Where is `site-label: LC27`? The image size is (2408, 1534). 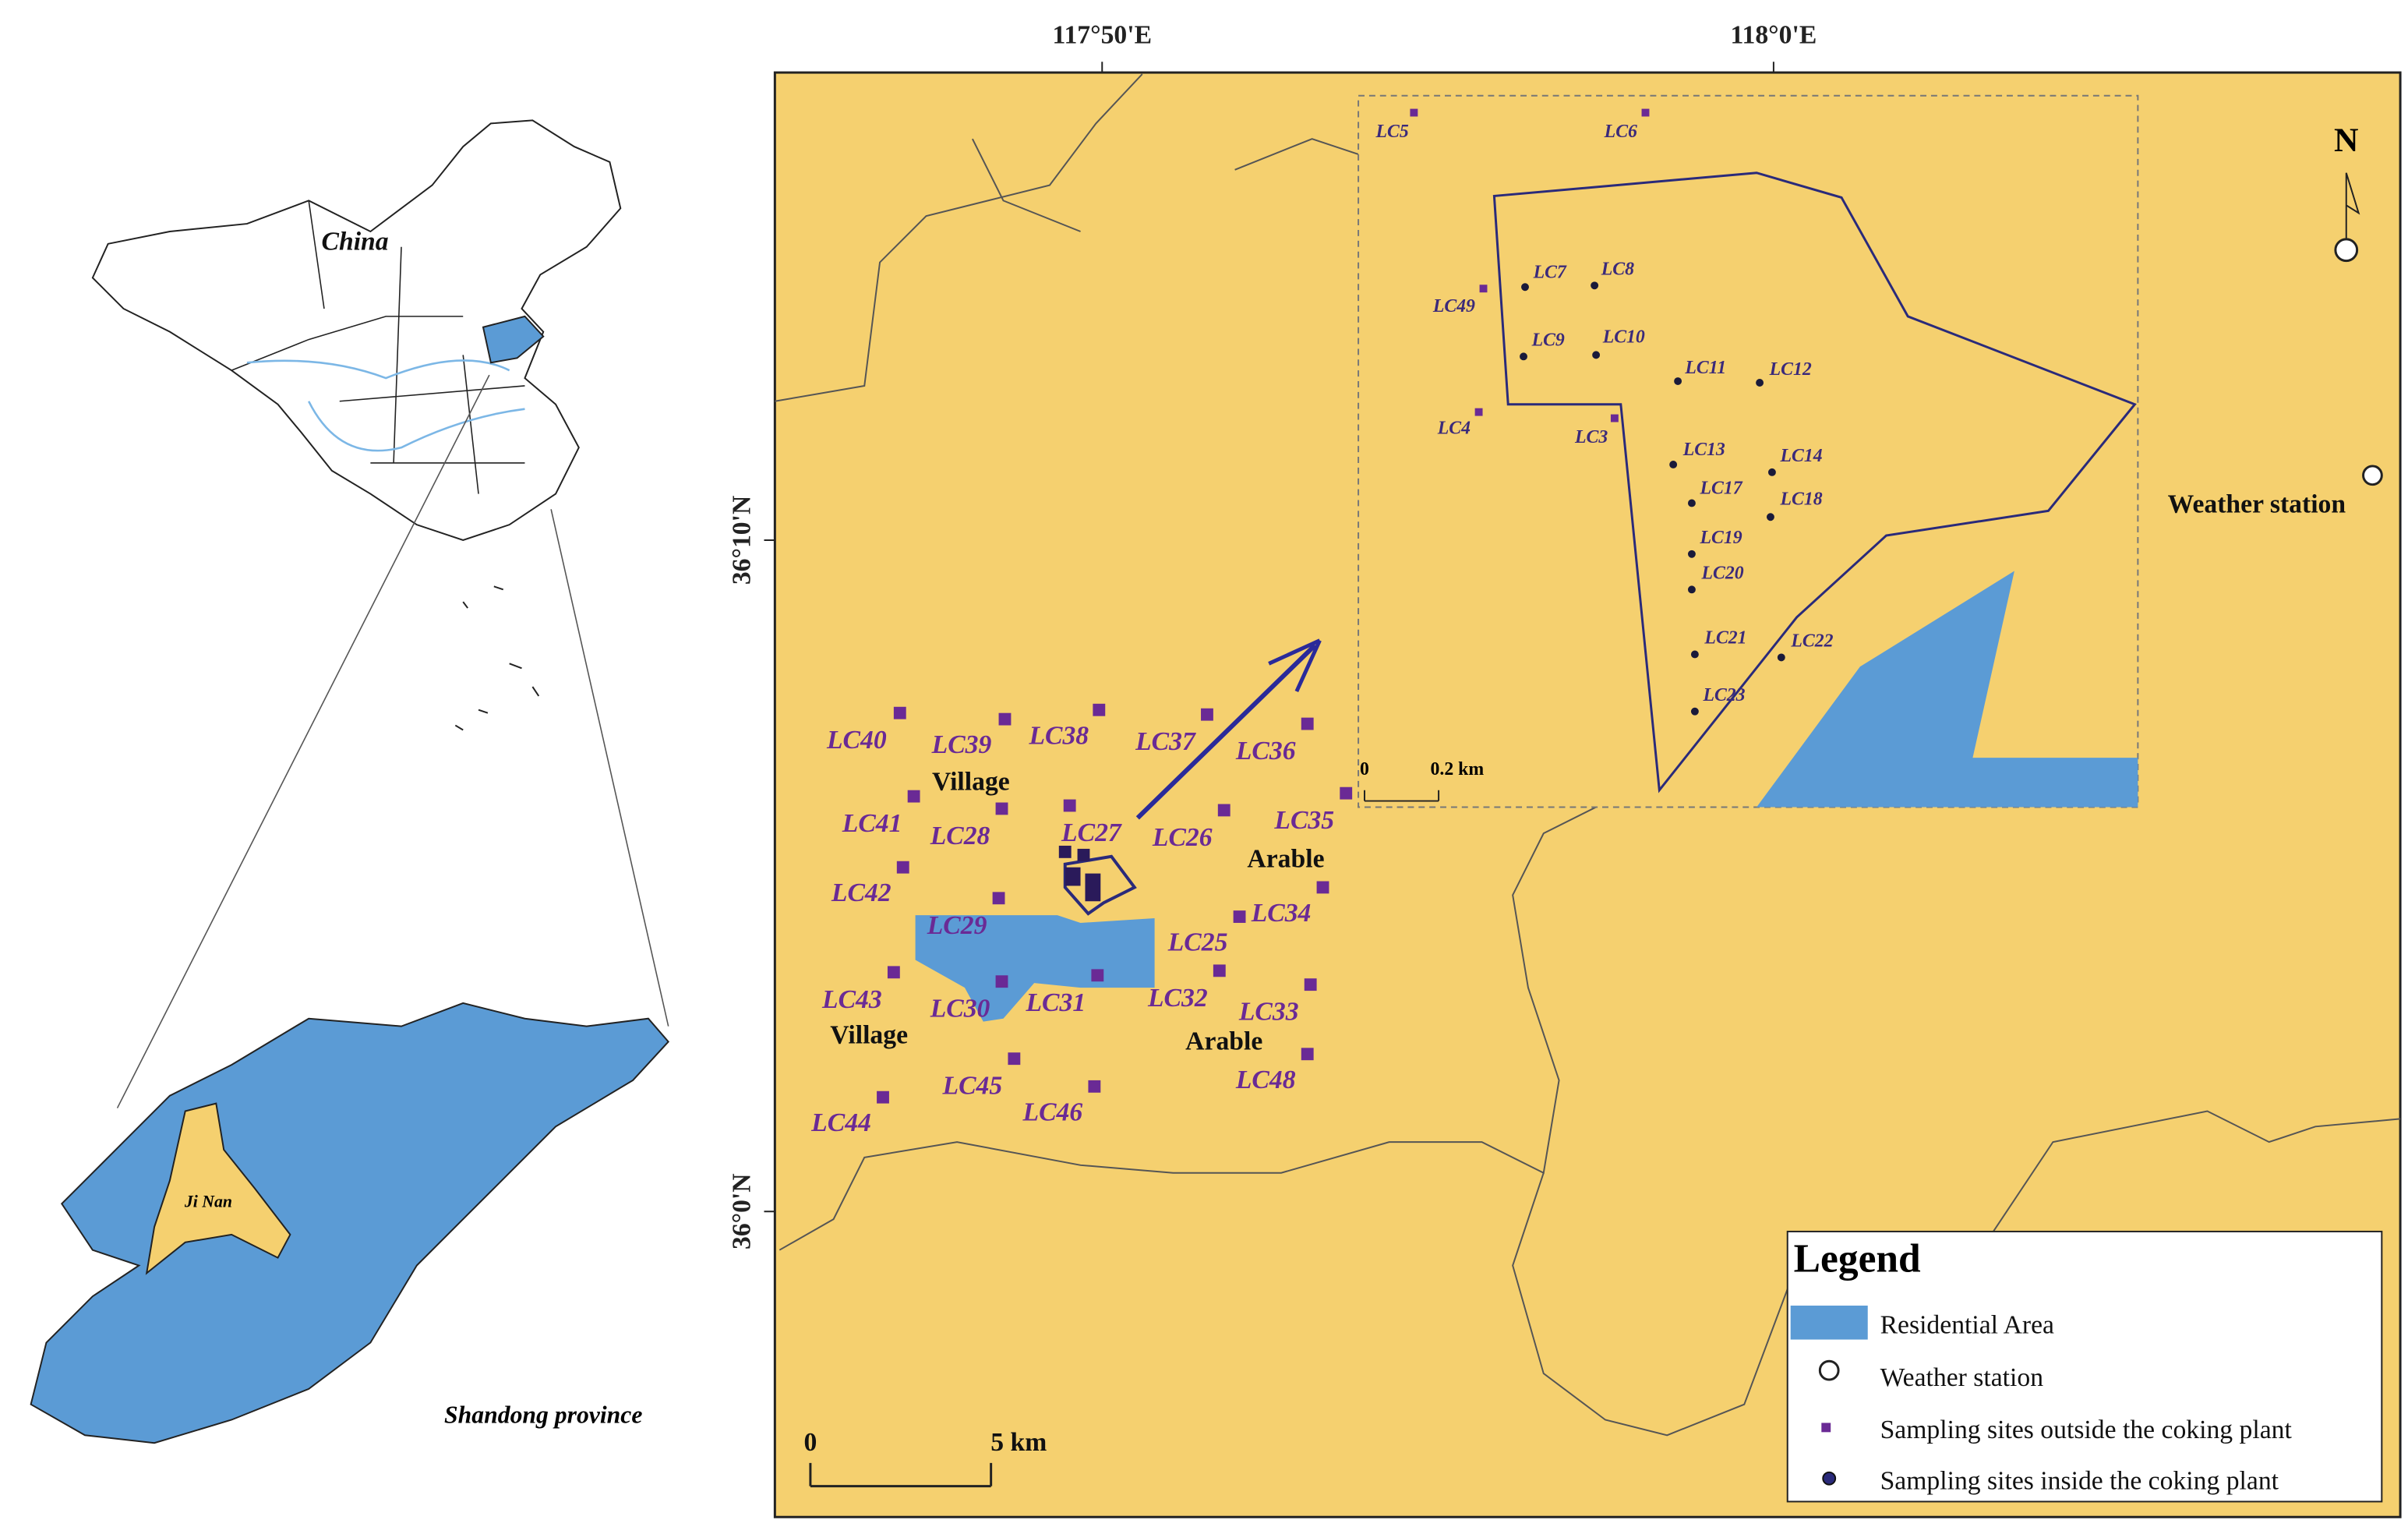 site-label: LC27 is located at coordinates (1091, 832).